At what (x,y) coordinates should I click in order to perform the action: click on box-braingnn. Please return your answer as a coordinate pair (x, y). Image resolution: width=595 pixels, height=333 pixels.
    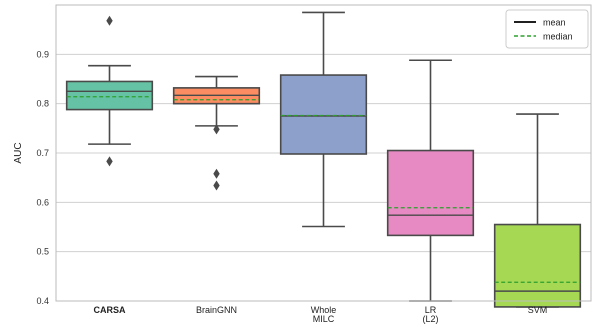
    Looking at the image, I should click on (216, 133).